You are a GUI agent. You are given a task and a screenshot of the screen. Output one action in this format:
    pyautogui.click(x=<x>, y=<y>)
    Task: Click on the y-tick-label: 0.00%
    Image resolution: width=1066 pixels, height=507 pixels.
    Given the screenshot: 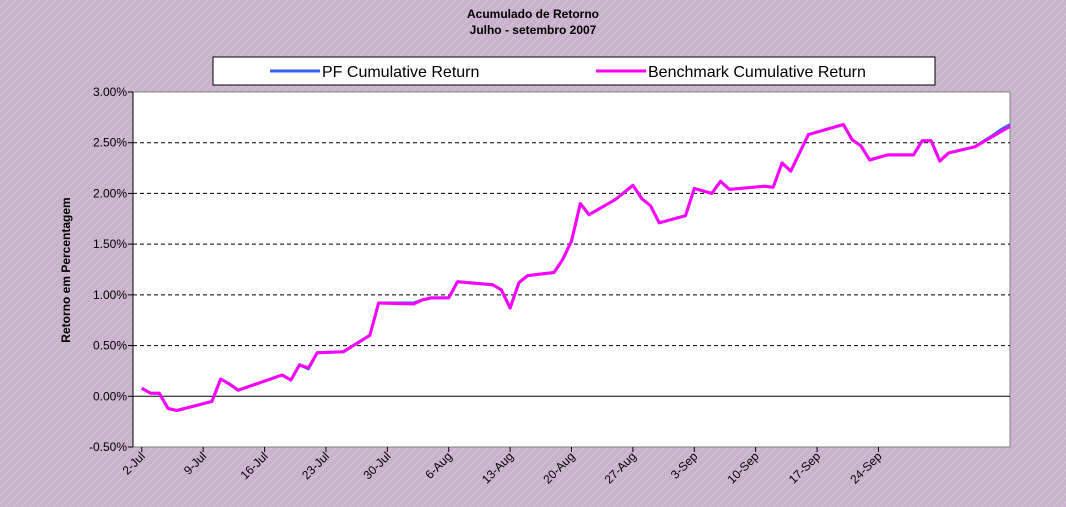 What is the action you would take?
    pyautogui.click(x=110, y=396)
    